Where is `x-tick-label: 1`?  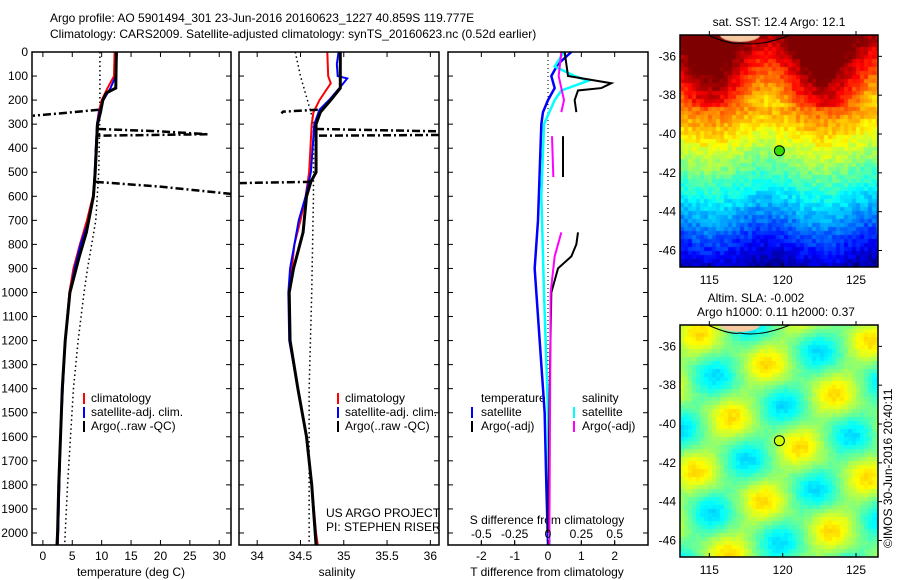 x-tick-label: 1 is located at coordinates (581, 556).